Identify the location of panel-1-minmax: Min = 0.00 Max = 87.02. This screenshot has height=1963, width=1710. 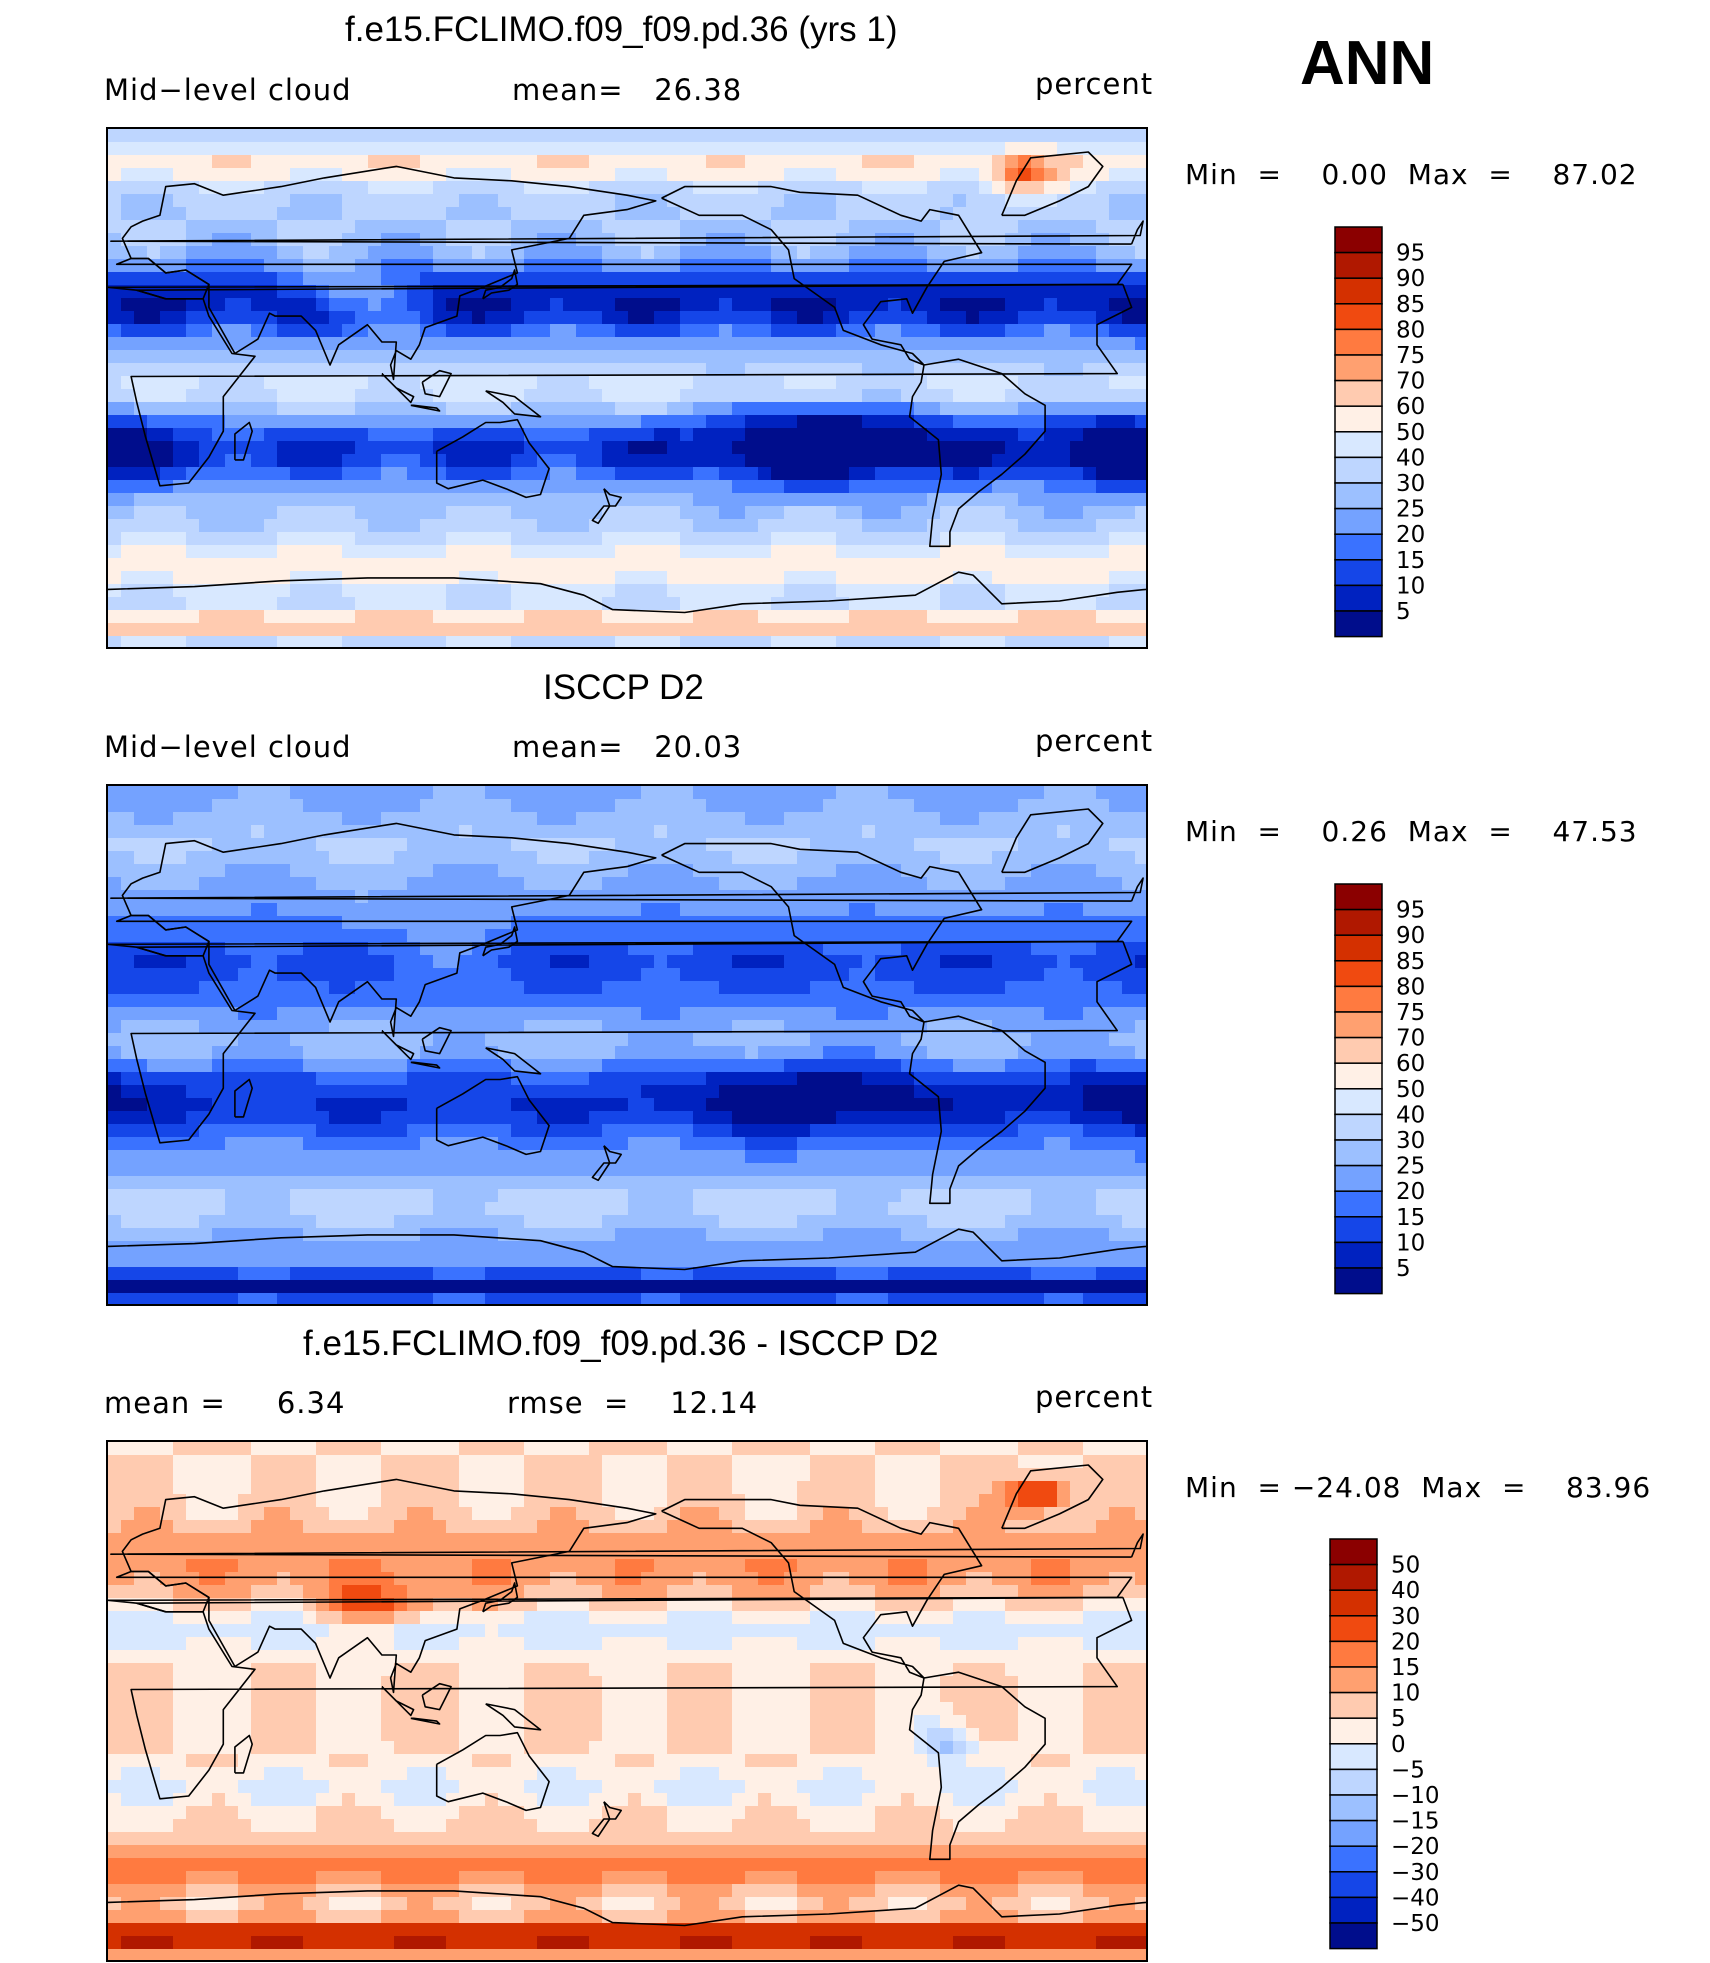
(1411, 174).